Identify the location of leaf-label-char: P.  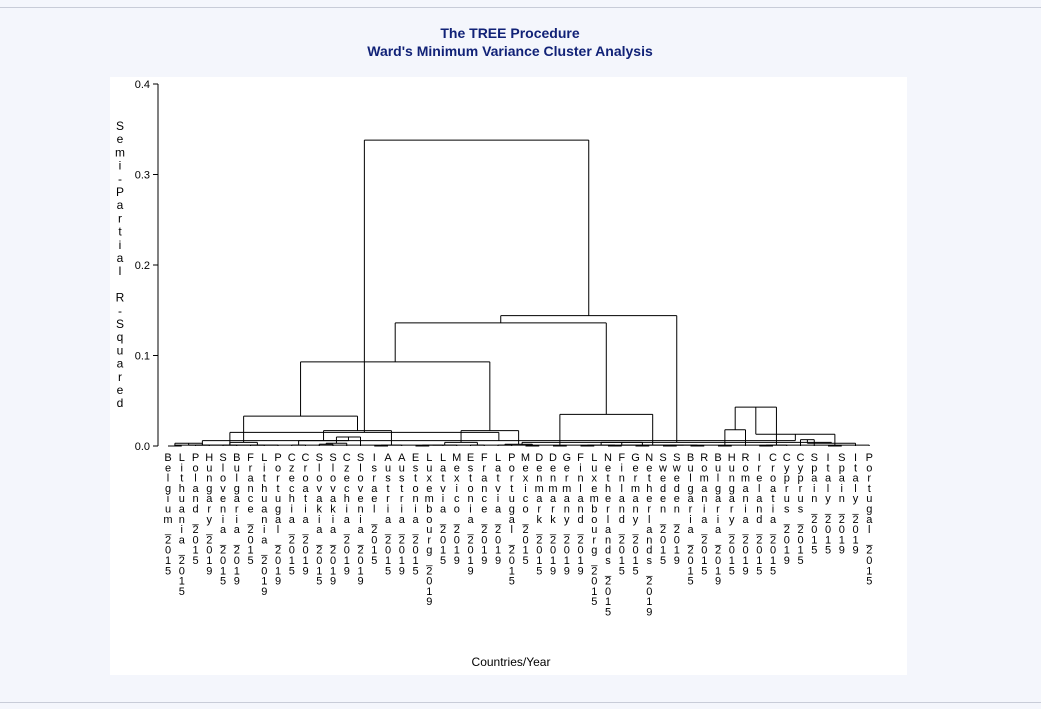
(277, 458).